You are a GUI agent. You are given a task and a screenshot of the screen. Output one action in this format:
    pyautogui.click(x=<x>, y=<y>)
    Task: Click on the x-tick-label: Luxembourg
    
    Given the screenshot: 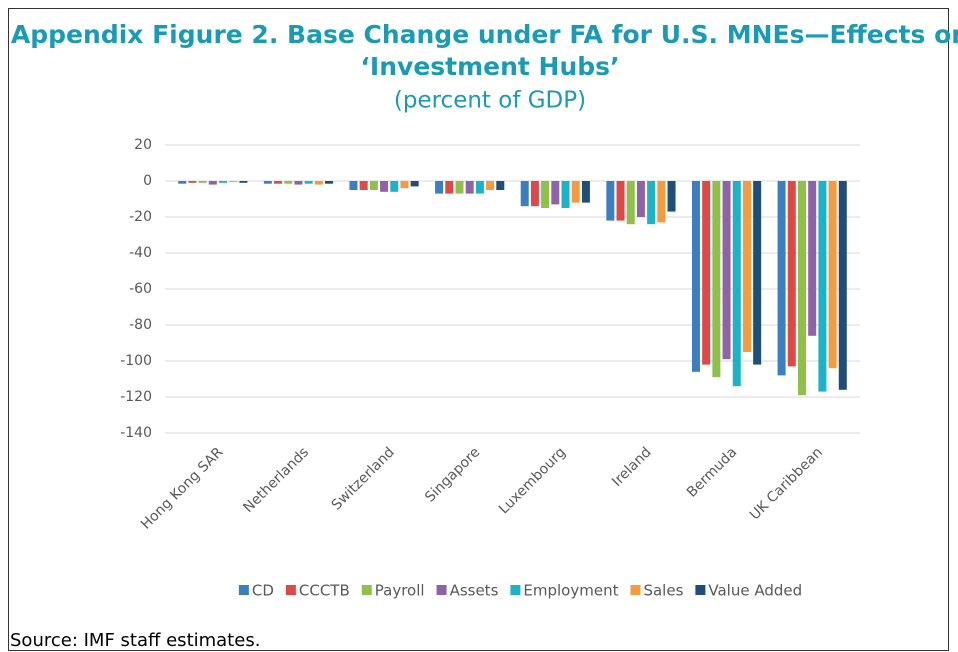 What is the action you would take?
    pyautogui.click(x=532, y=480)
    